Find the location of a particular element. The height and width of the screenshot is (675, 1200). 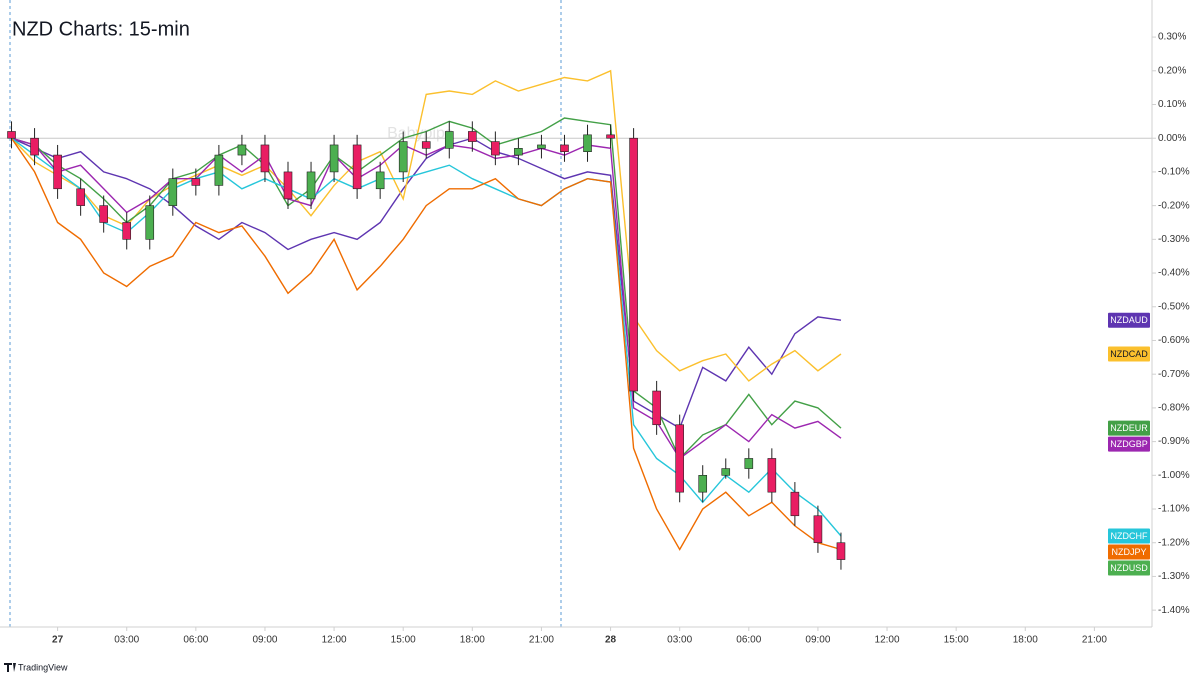

legend-label: NZDGBP is located at coordinates (1129, 444).